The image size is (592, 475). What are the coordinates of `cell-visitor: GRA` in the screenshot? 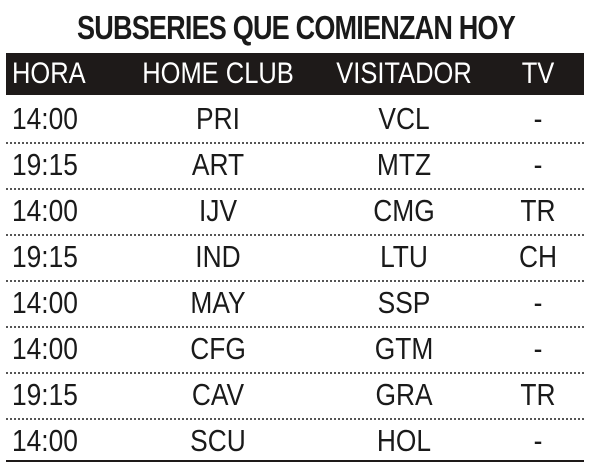 It's located at (404, 394).